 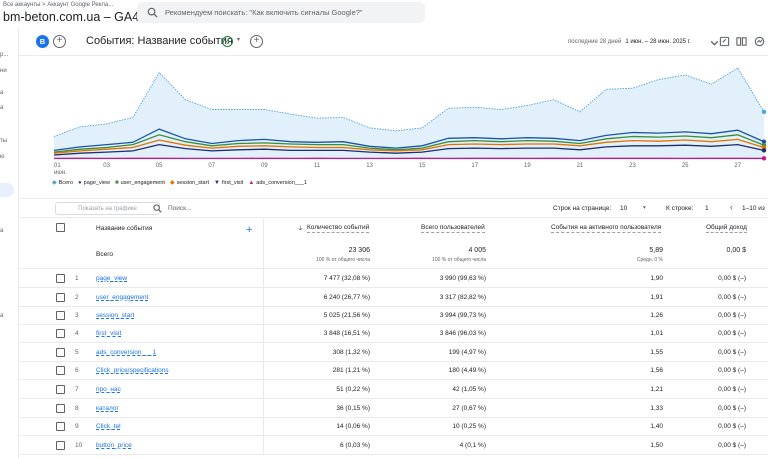 What do you see at coordinates (189, 182) in the screenshot?
I see `legend-item: ◆ session_start` at bounding box center [189, 182].